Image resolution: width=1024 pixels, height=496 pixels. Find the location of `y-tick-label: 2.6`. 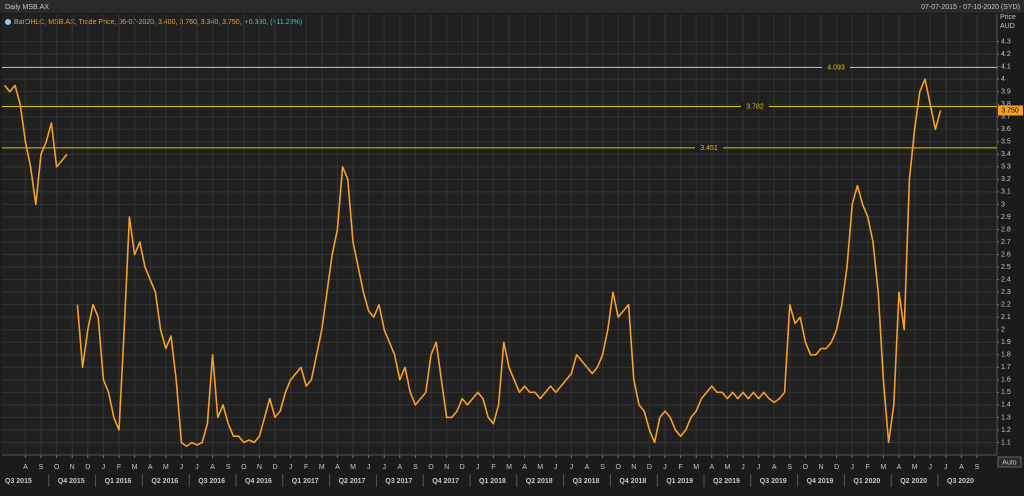

y-tick-label: 2.6 is located at coordinates (1006, 254).